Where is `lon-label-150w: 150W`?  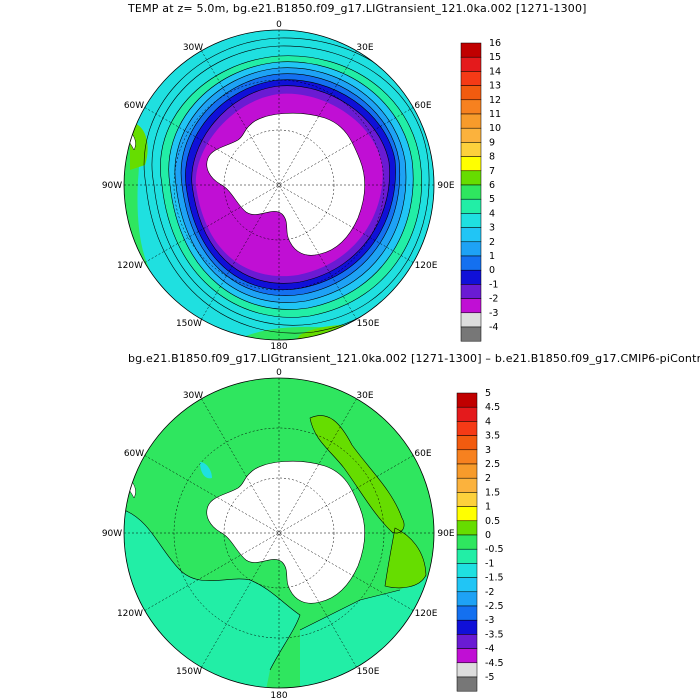 lon-label-150w: 150W is located at coordinates (189, 324).